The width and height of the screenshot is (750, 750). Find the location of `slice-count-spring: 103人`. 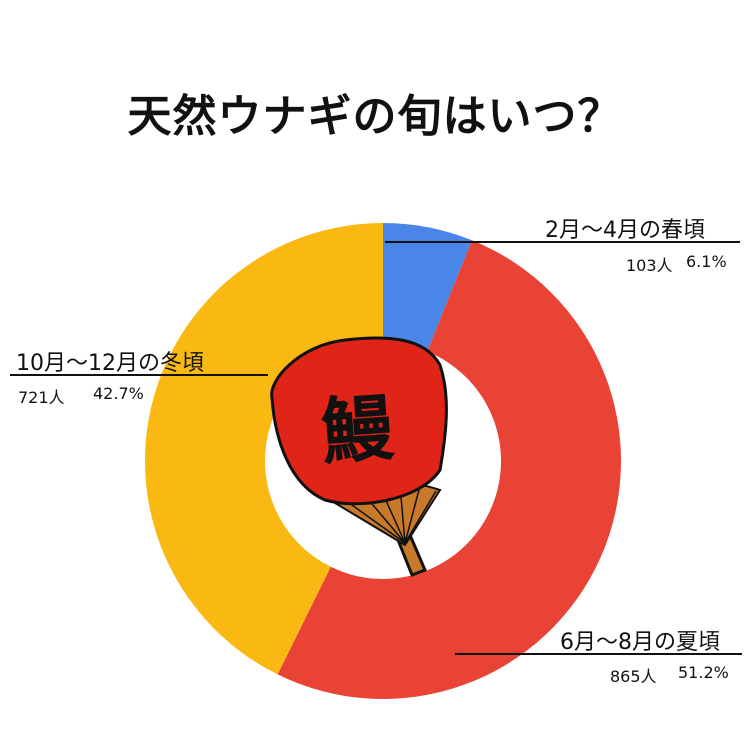

slice-count-spring: 103人 is located at coordinates (649, 265).